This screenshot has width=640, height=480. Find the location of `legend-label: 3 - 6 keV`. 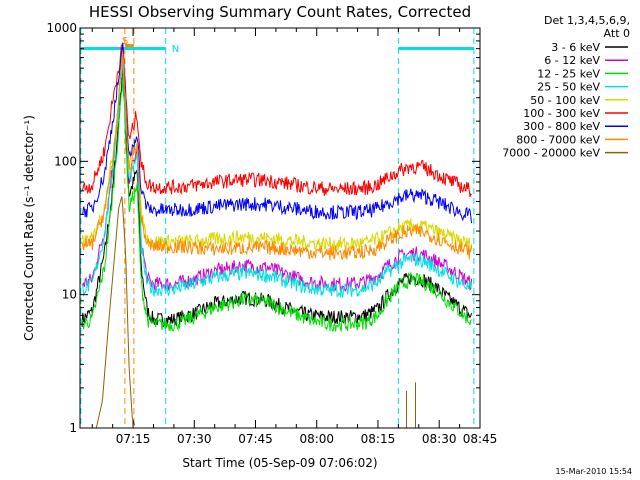

legend-label: 3 - 6 keV is located at coordinates (575, 47).